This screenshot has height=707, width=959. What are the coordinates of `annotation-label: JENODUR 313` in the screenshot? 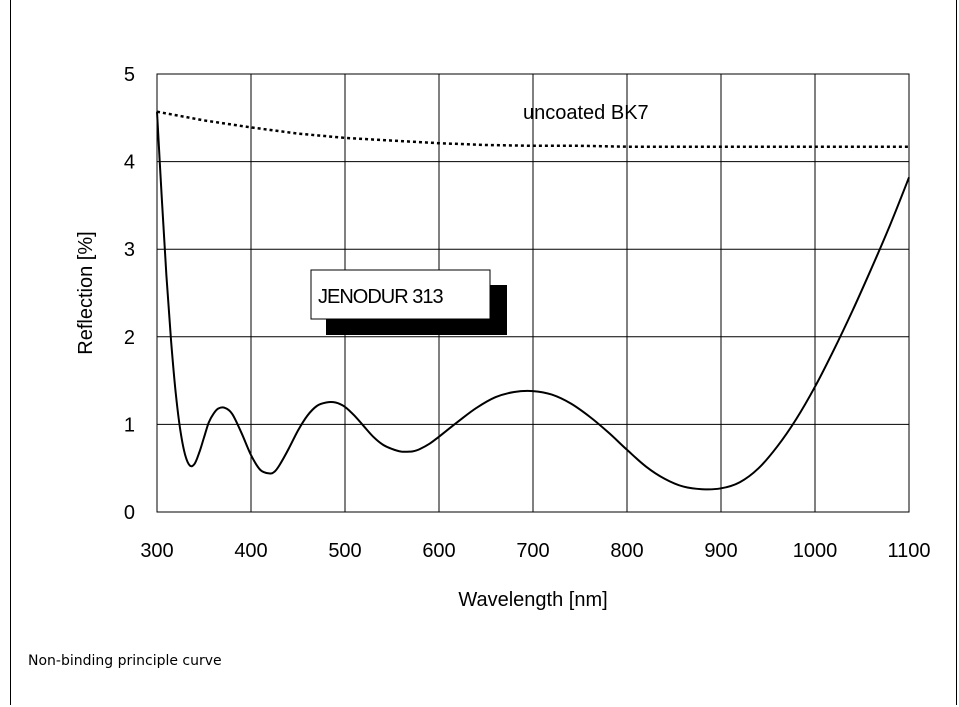 It's located at (380, 297).